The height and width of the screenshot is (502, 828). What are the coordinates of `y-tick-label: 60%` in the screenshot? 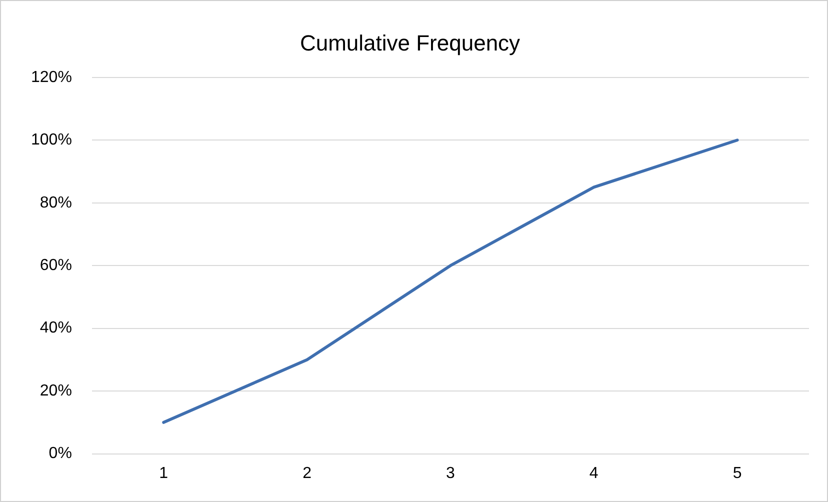 It's located at (56, 265).